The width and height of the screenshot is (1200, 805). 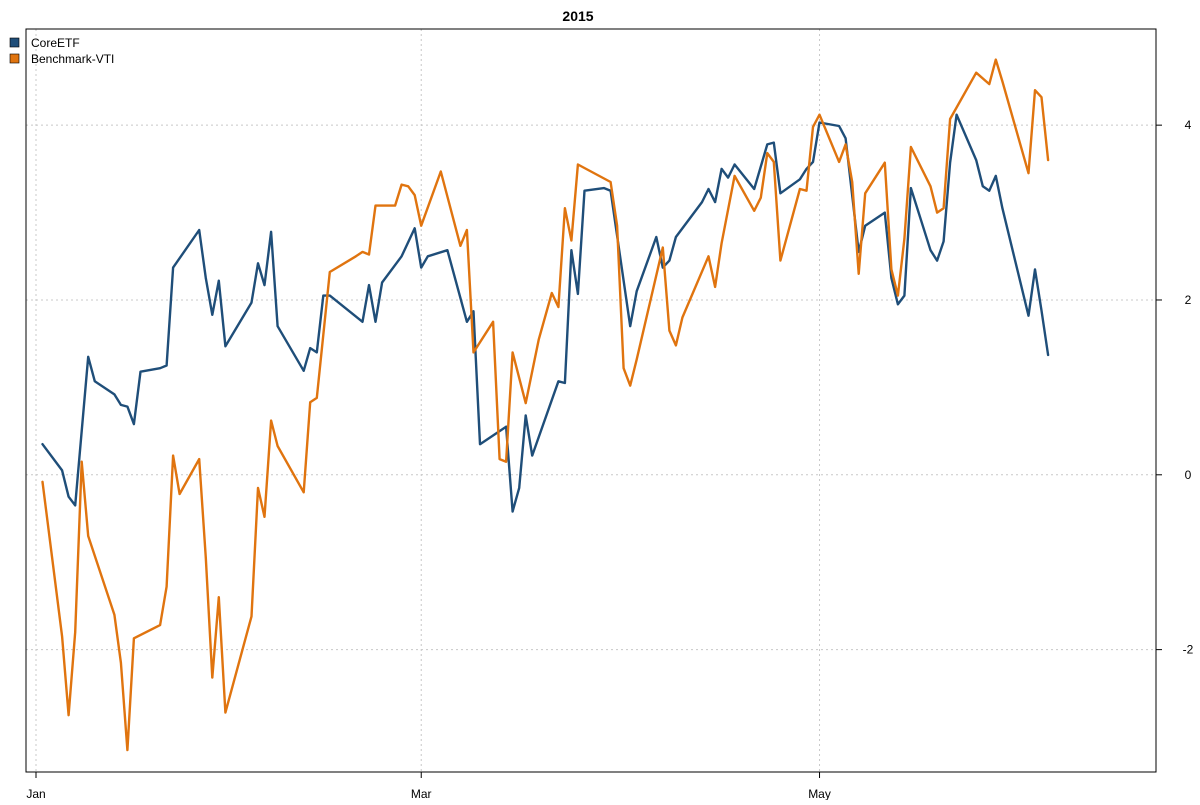 What do you see at coordinates (1188, 125) in the screenshot?
I see `y-tick-label: 4` at bounding box center [1188, 125].